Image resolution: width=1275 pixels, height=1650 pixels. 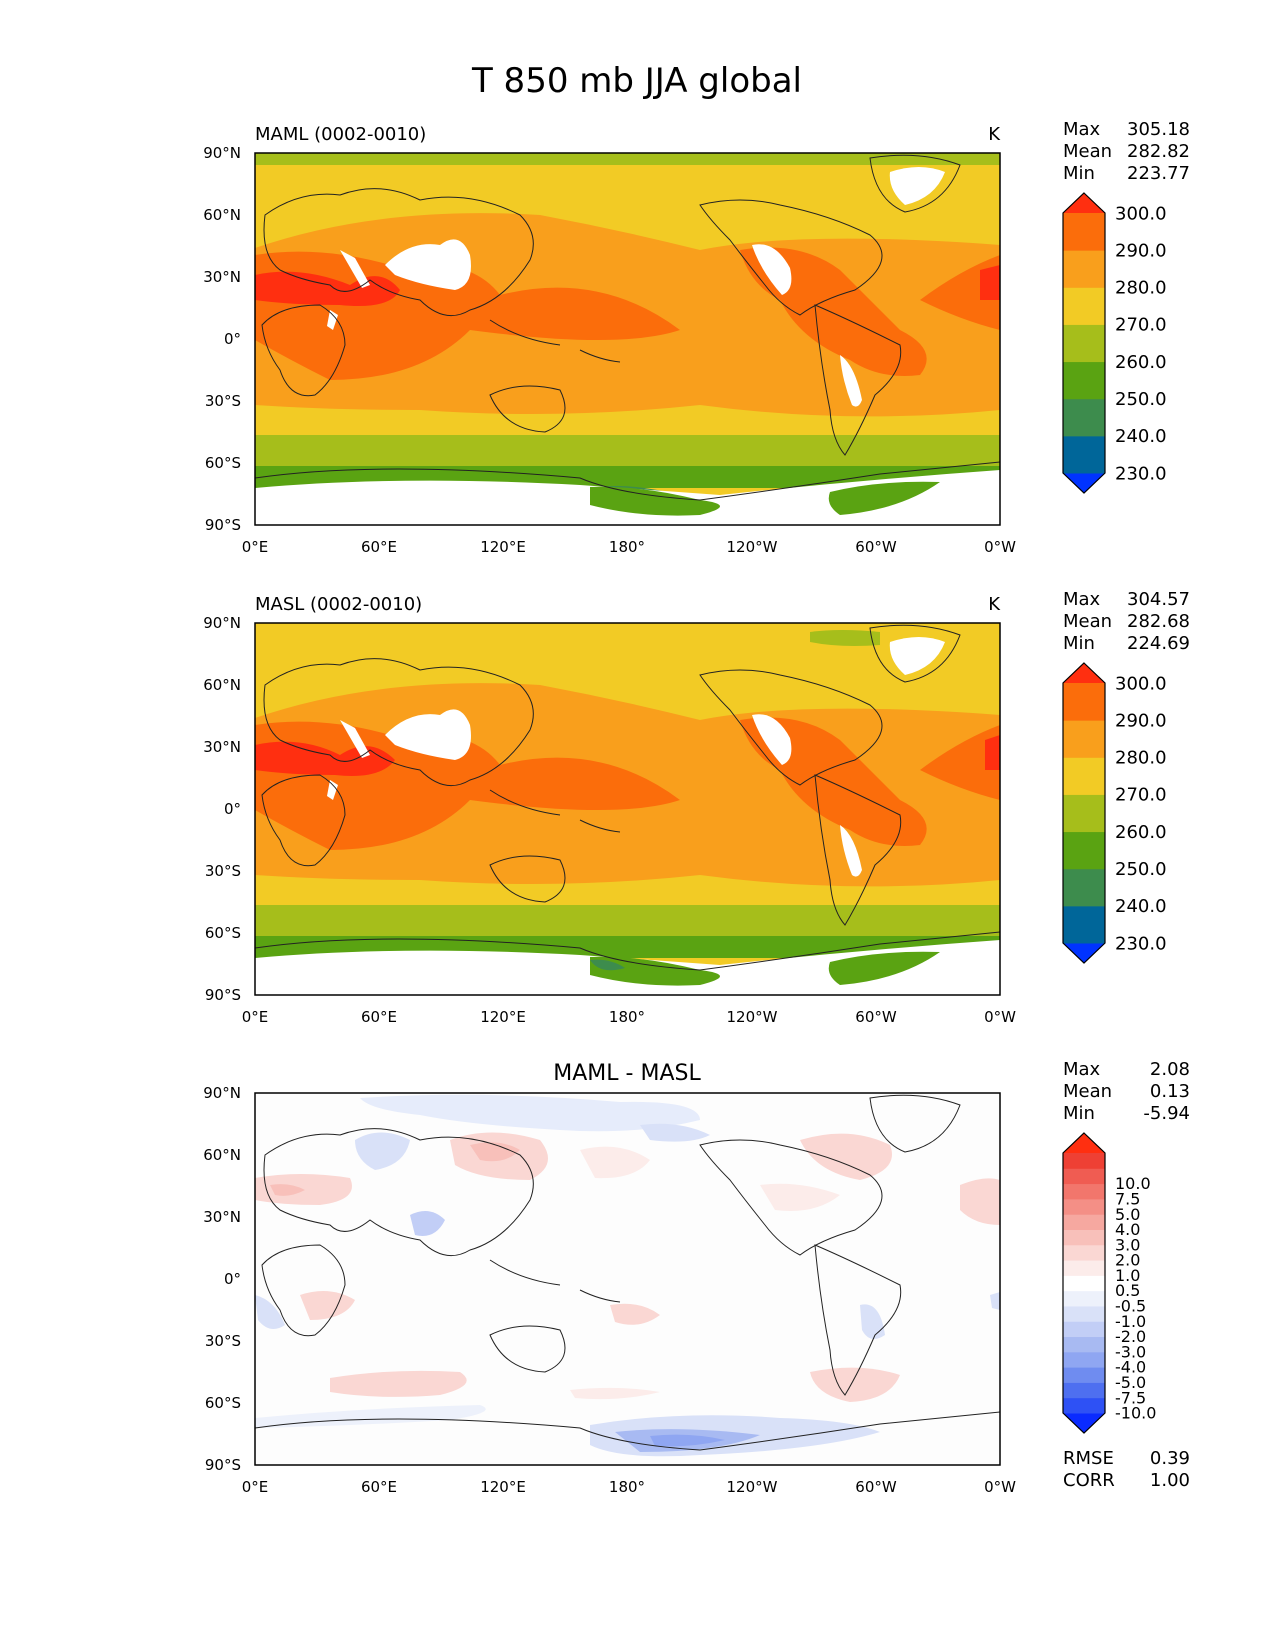 I want to click on panel-left-title: MASL (0002-0010), so click(x=338, y=604).